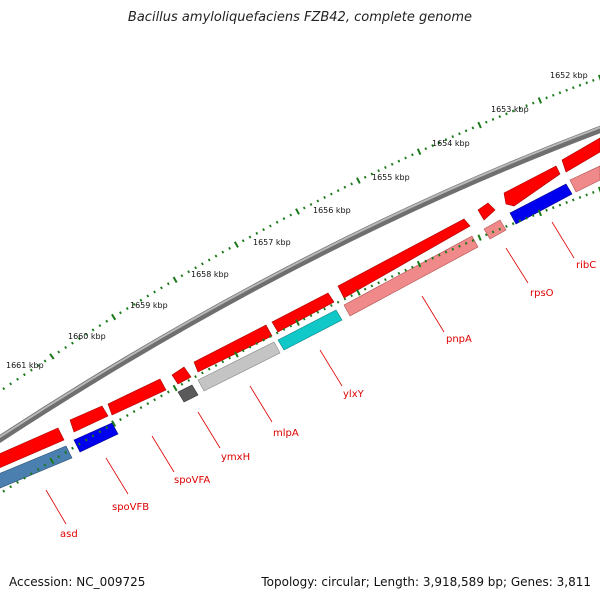 The width and height of the screenshot is (600, 600). What do you see at coordinates (117, 476) in the screenshot?
I see `leader-spoVFB` at bounding box center [117, 476].